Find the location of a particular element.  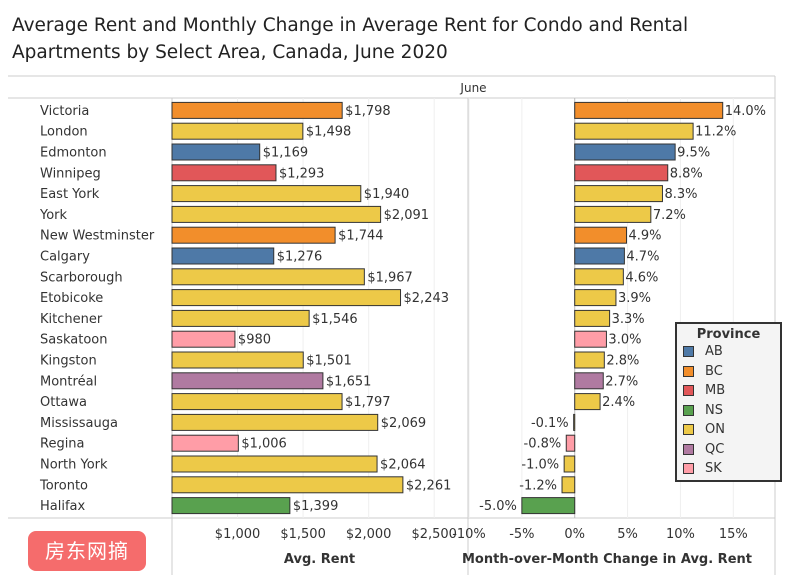

rent-value-label: $1,546 is located at coordinates (335, 319).